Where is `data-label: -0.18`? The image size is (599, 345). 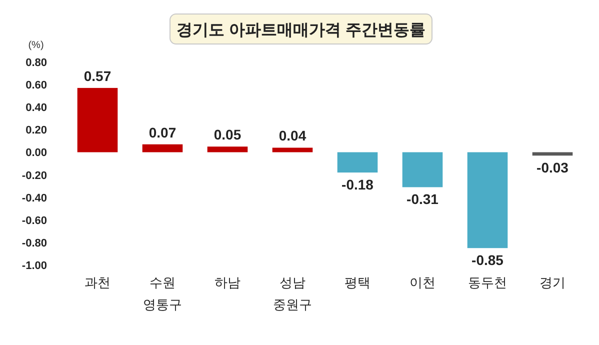 data-label: -0.18 is located at coordinates (358, 184).